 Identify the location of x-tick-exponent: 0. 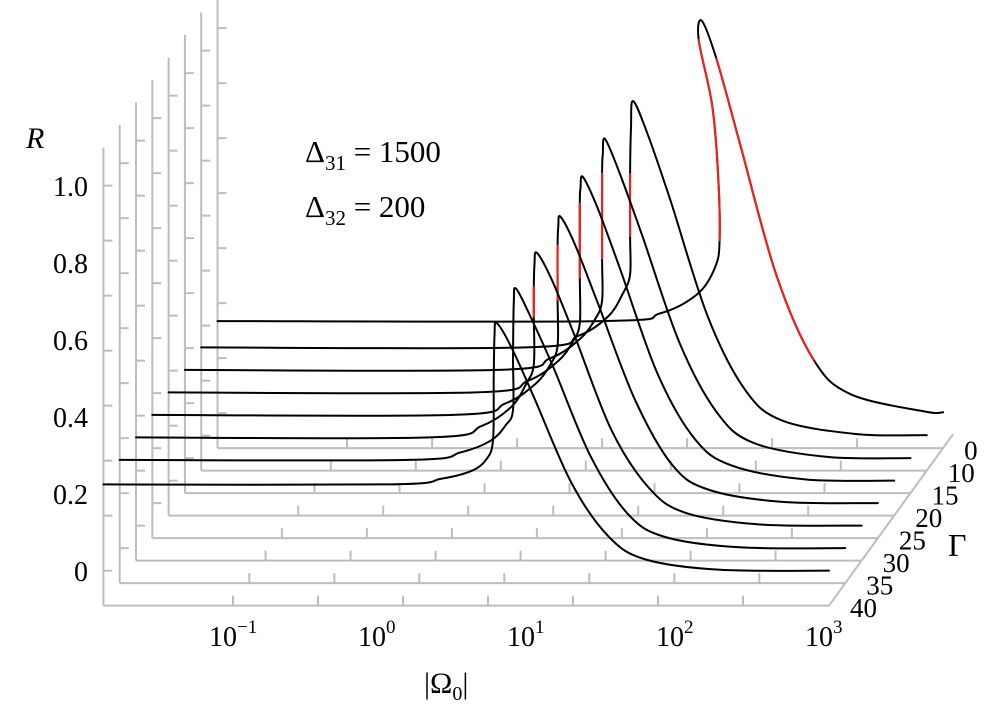
(391, 627).